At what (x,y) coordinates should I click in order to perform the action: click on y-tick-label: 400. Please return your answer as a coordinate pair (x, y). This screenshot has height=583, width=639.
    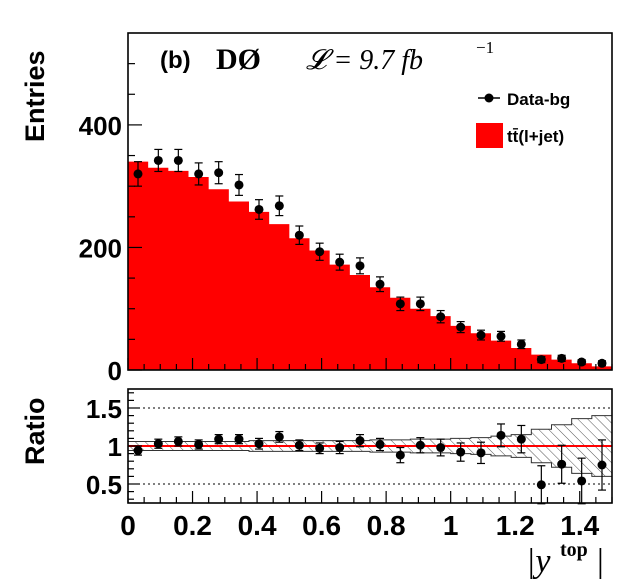
    Looking at the image, I should click on (100, 126).